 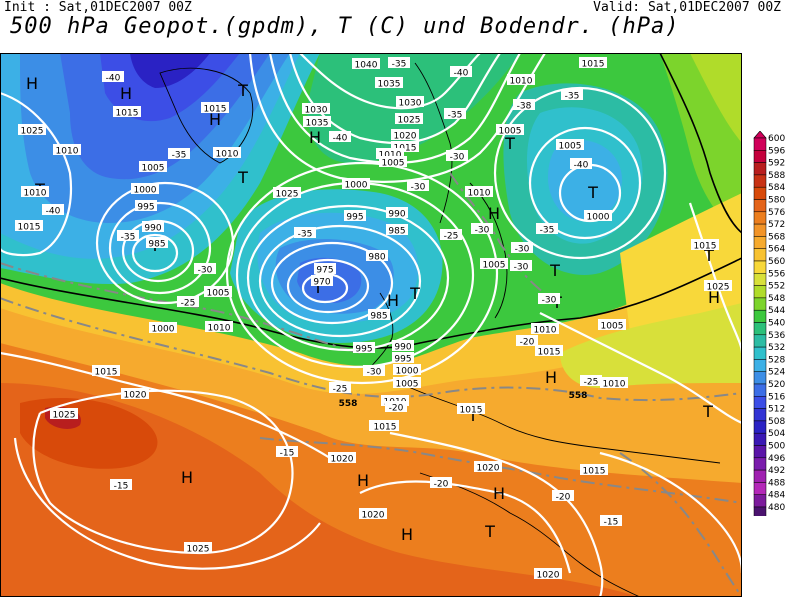 I want to click on mediterranean-coast, so click(x=530, y=534).